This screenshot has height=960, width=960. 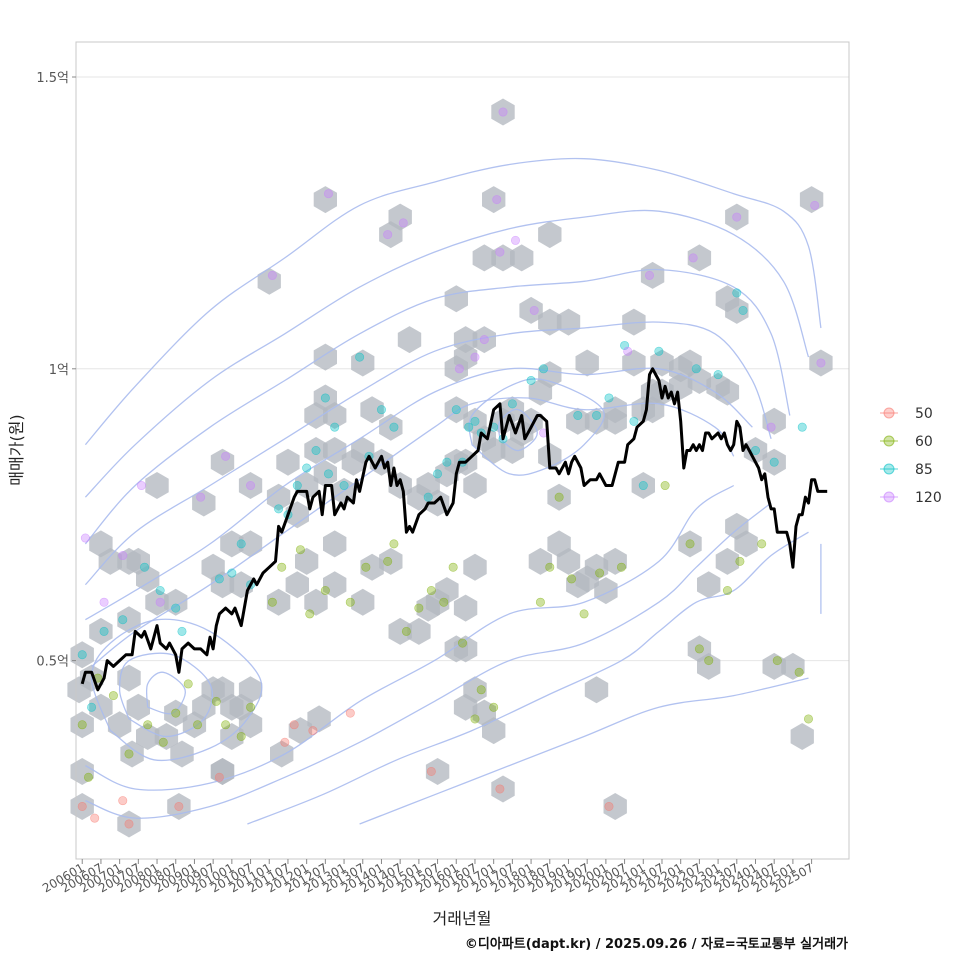 What do you see at coordinates (52, 662) in the screenshot?
I see `y-tick-label: 0.5억` at bounding box center [52, 662].